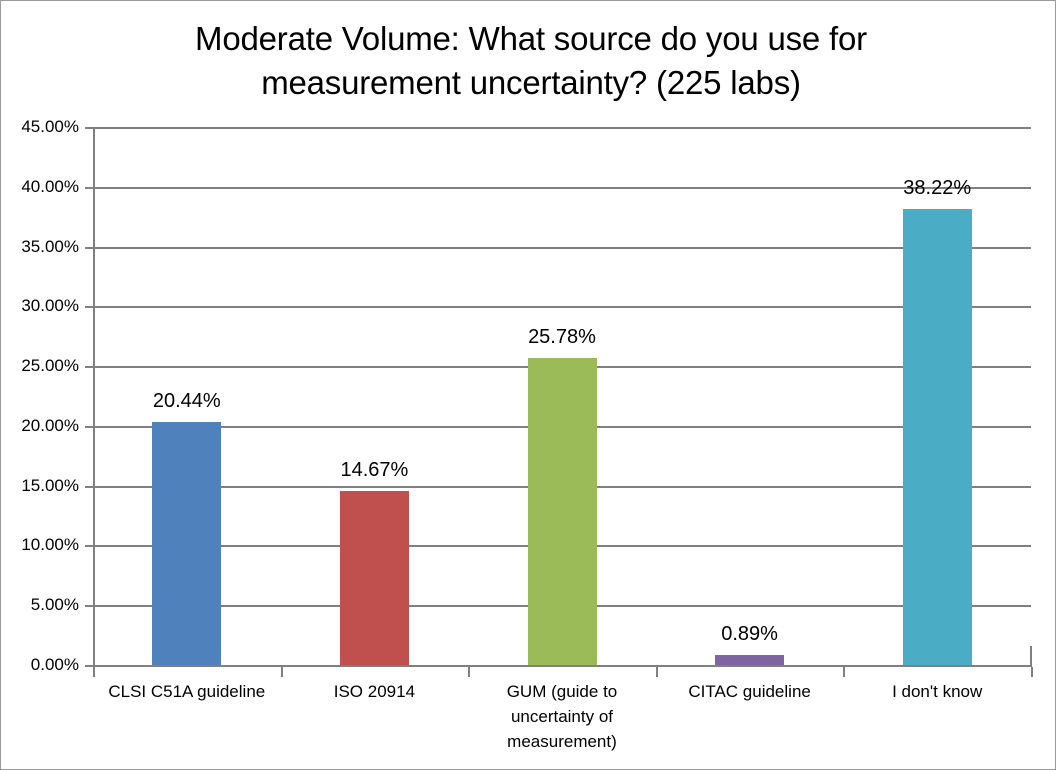 Image resolution: width=1056 pixels, height=770 pixels. What do you see at coordinates (374, 469) in the screenshot?
I see `bar-value-label: 14.67%` at bounding box center [374, 469].